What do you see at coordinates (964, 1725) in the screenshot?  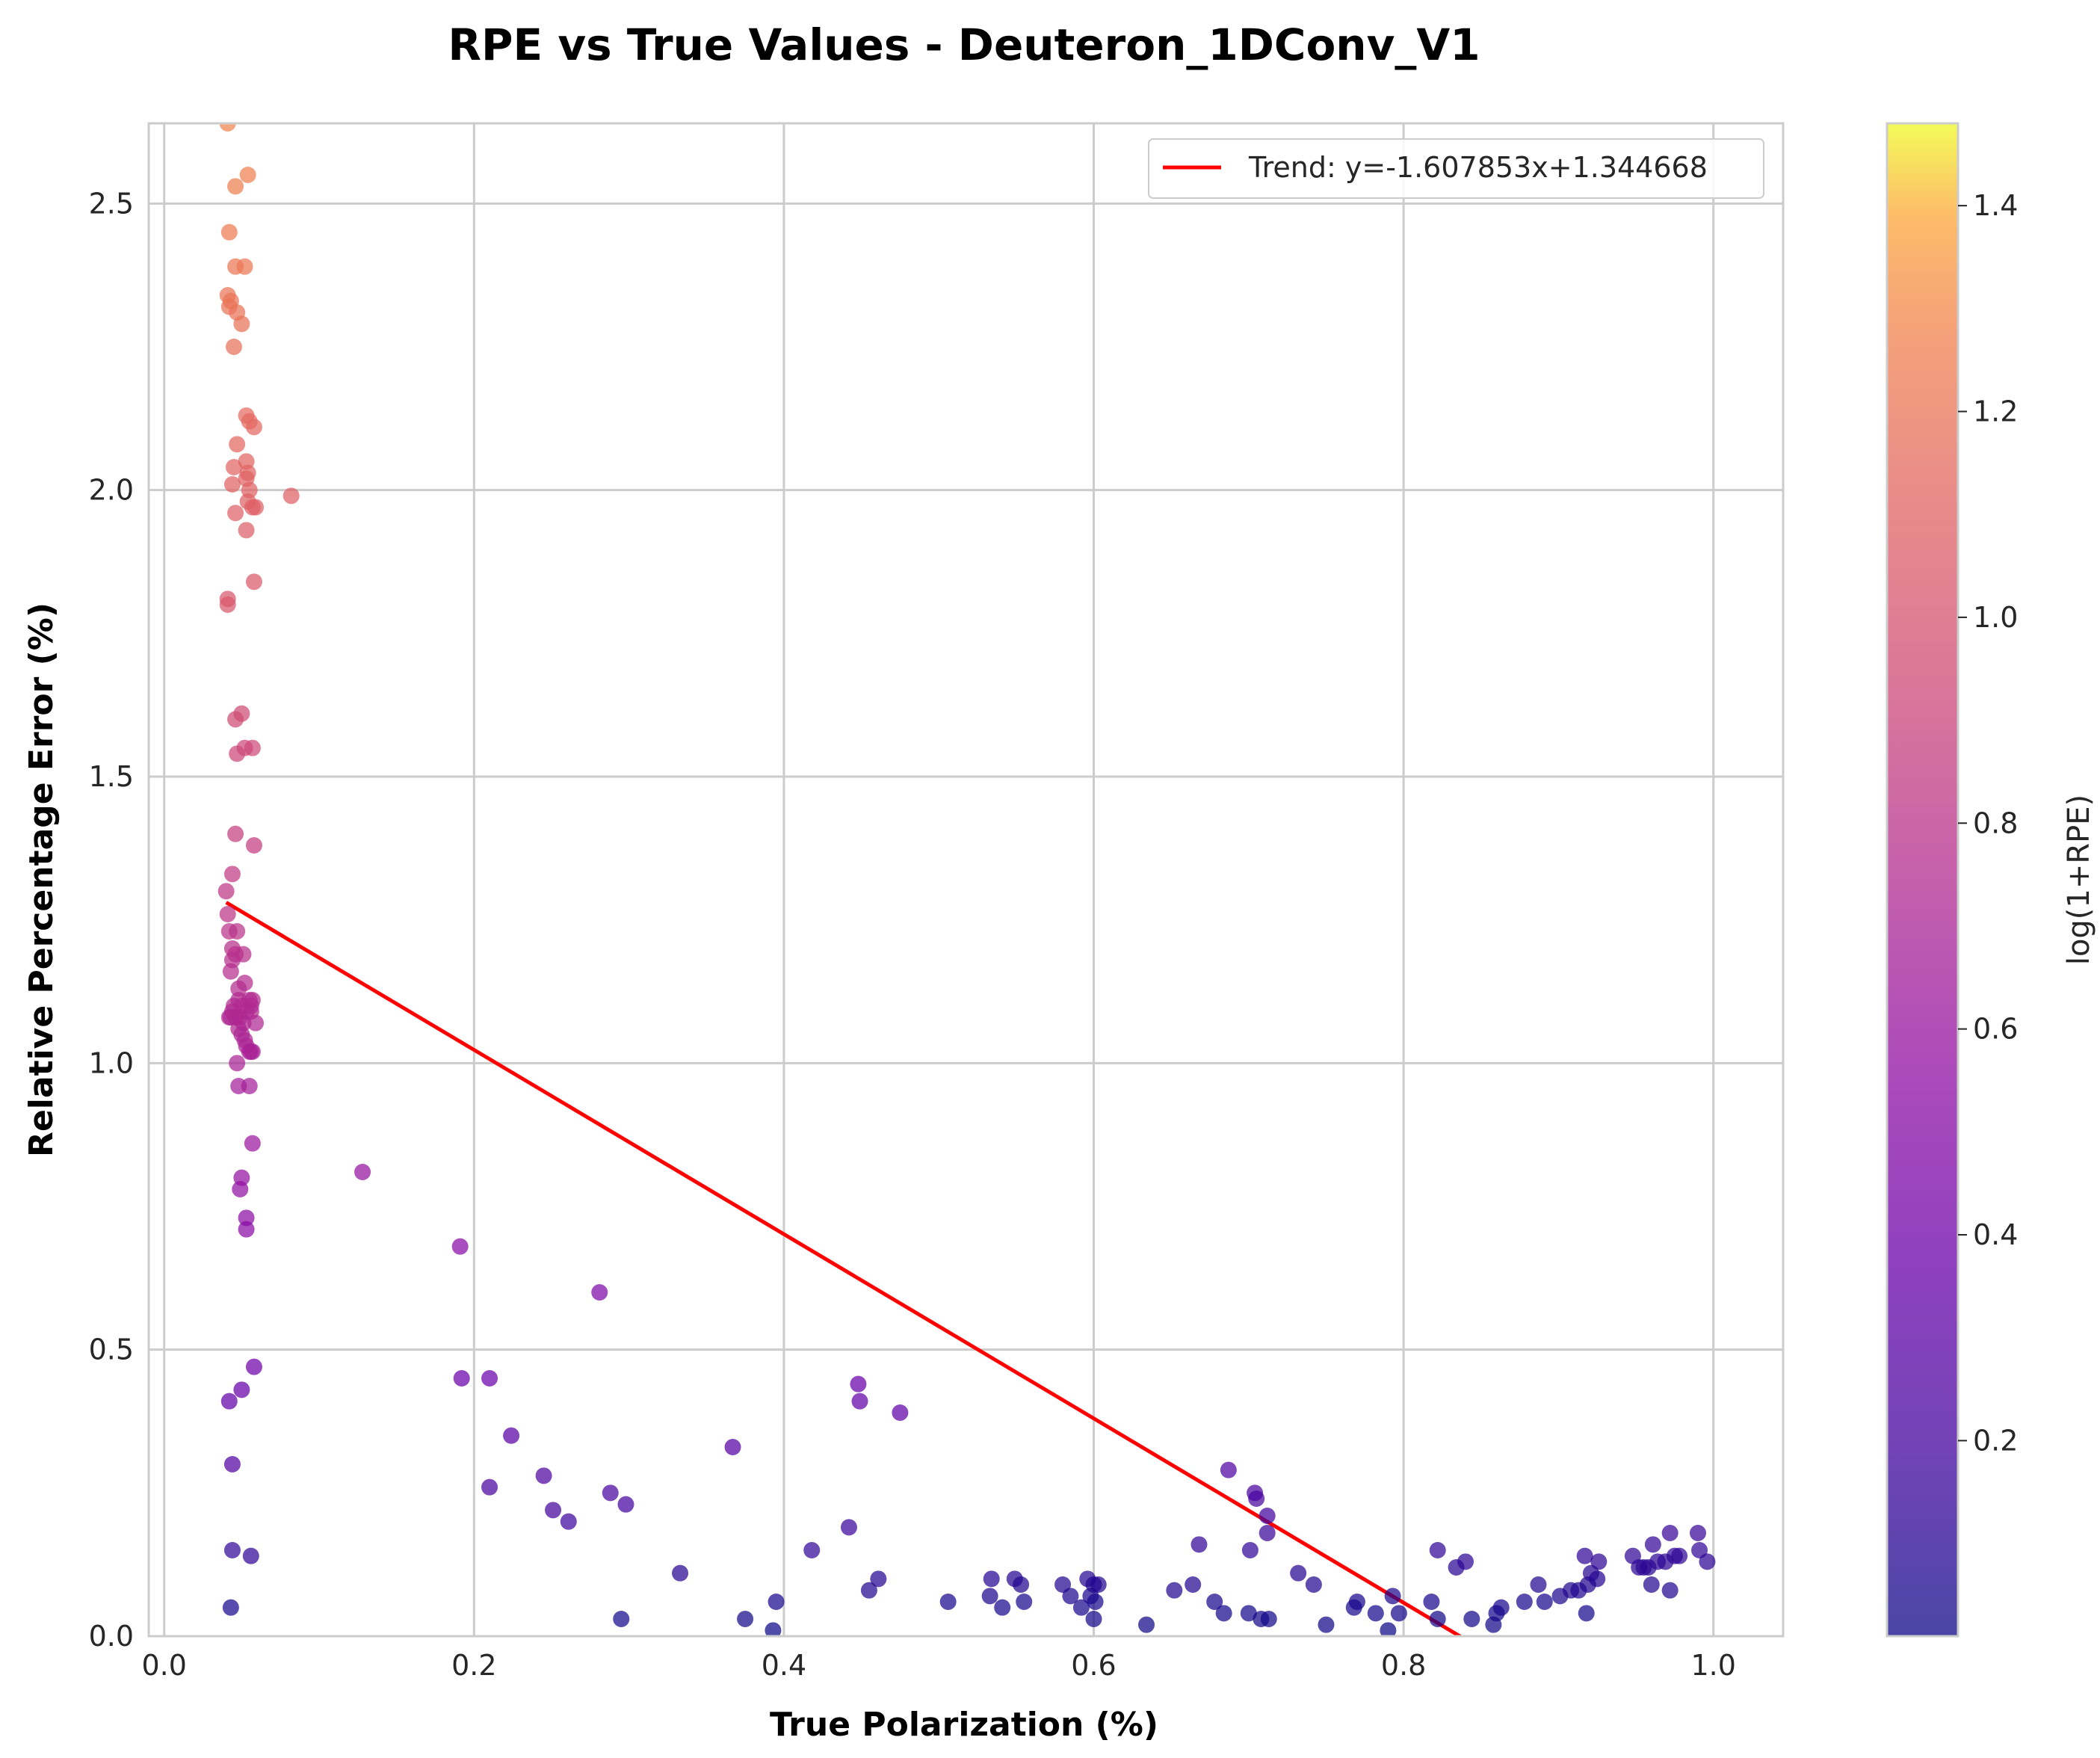 I see `x-axis-label: True Polarization (%)` at bounding box center [964, 1725].